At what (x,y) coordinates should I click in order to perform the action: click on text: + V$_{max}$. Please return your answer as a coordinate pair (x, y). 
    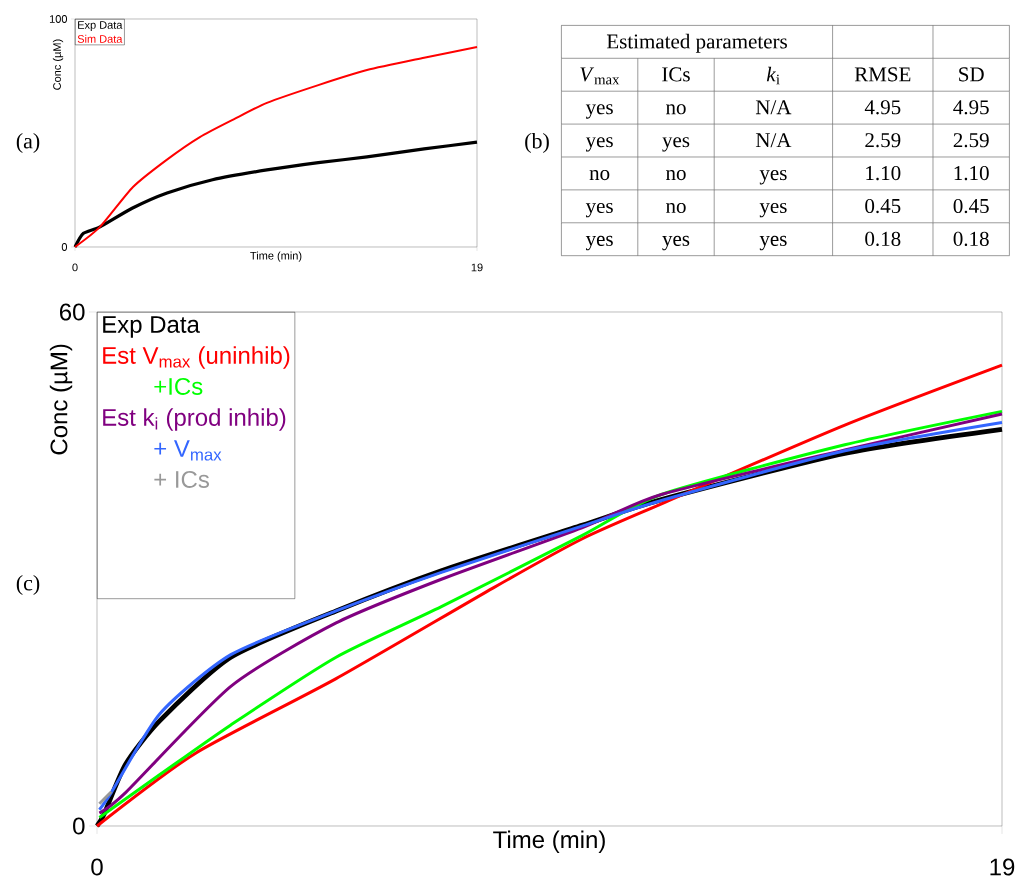
    Looking at the image, I should click on (188, 450).